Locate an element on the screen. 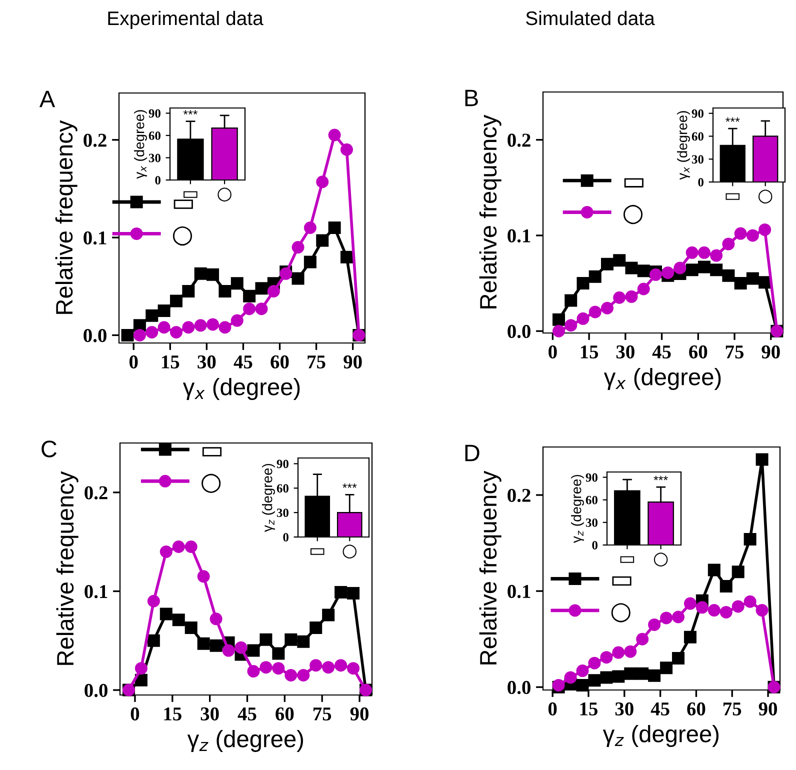 The image size is (796, 770). chart-title: A is located at coordinates (47, 99).